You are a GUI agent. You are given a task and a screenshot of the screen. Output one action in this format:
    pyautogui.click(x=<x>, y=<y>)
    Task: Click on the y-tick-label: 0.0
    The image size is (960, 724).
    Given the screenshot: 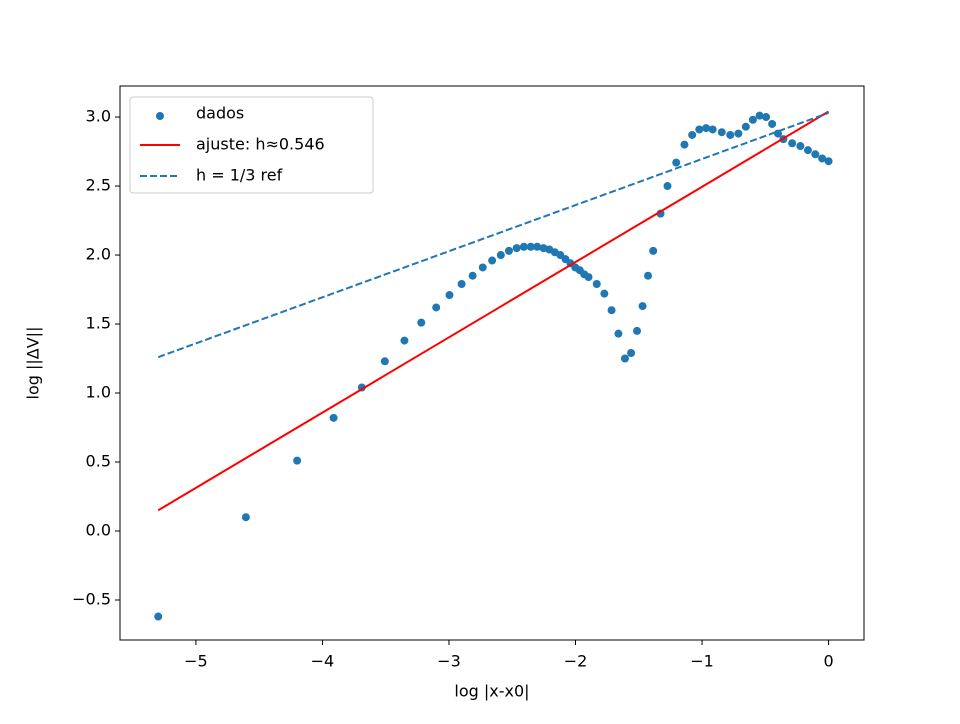 What is the action you would take?
    pyautogui.click(x=98, y=529)
    